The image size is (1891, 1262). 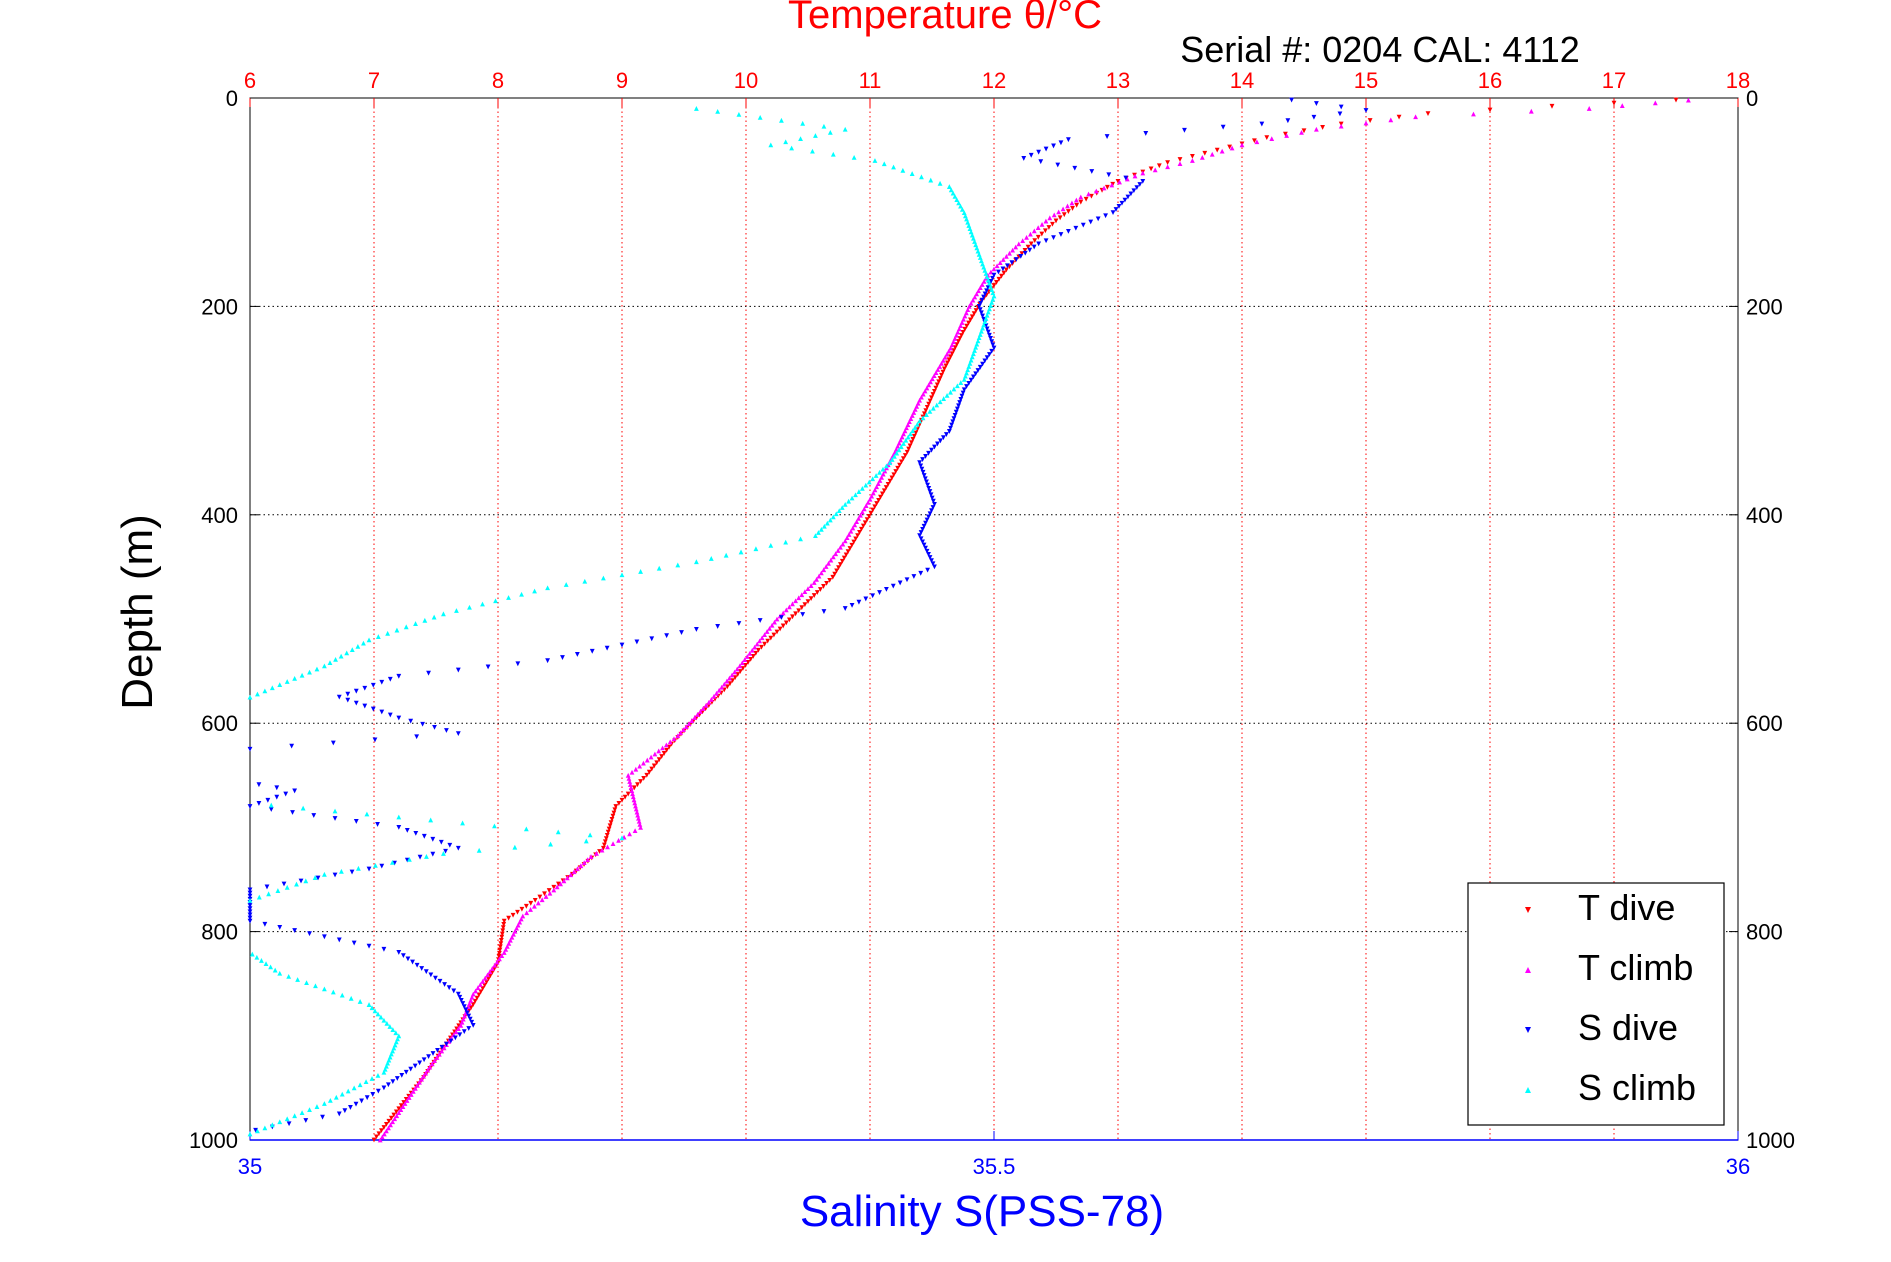 What do you see at coordinates (232, 98) in the screenshot?
I see `depth-tick-label-left: 0` at bounding box center [232, 98].